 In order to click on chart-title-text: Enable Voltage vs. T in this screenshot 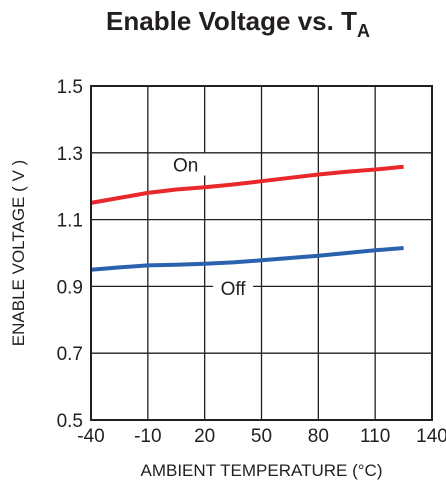, I will do `click(231, 21)`.